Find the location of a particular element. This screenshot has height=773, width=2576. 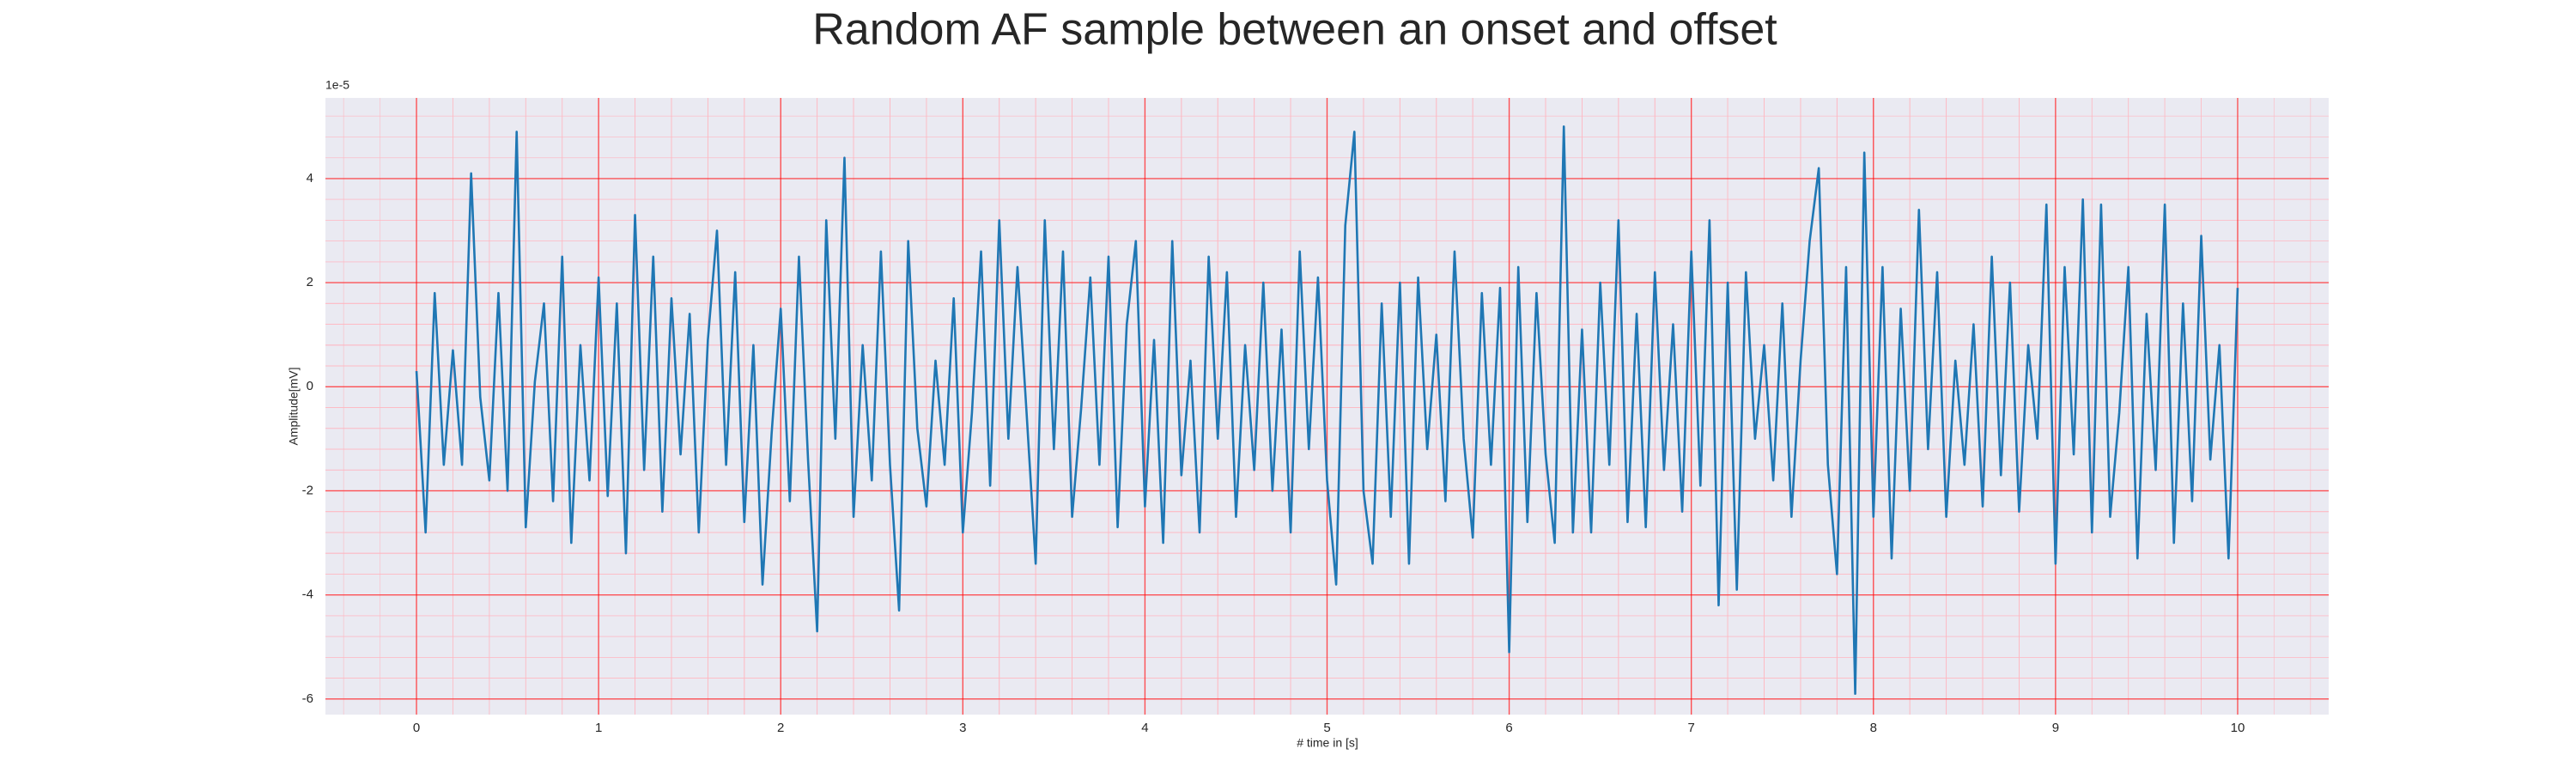

x-tick-label: 7 is located at coordinates (1692, 728).